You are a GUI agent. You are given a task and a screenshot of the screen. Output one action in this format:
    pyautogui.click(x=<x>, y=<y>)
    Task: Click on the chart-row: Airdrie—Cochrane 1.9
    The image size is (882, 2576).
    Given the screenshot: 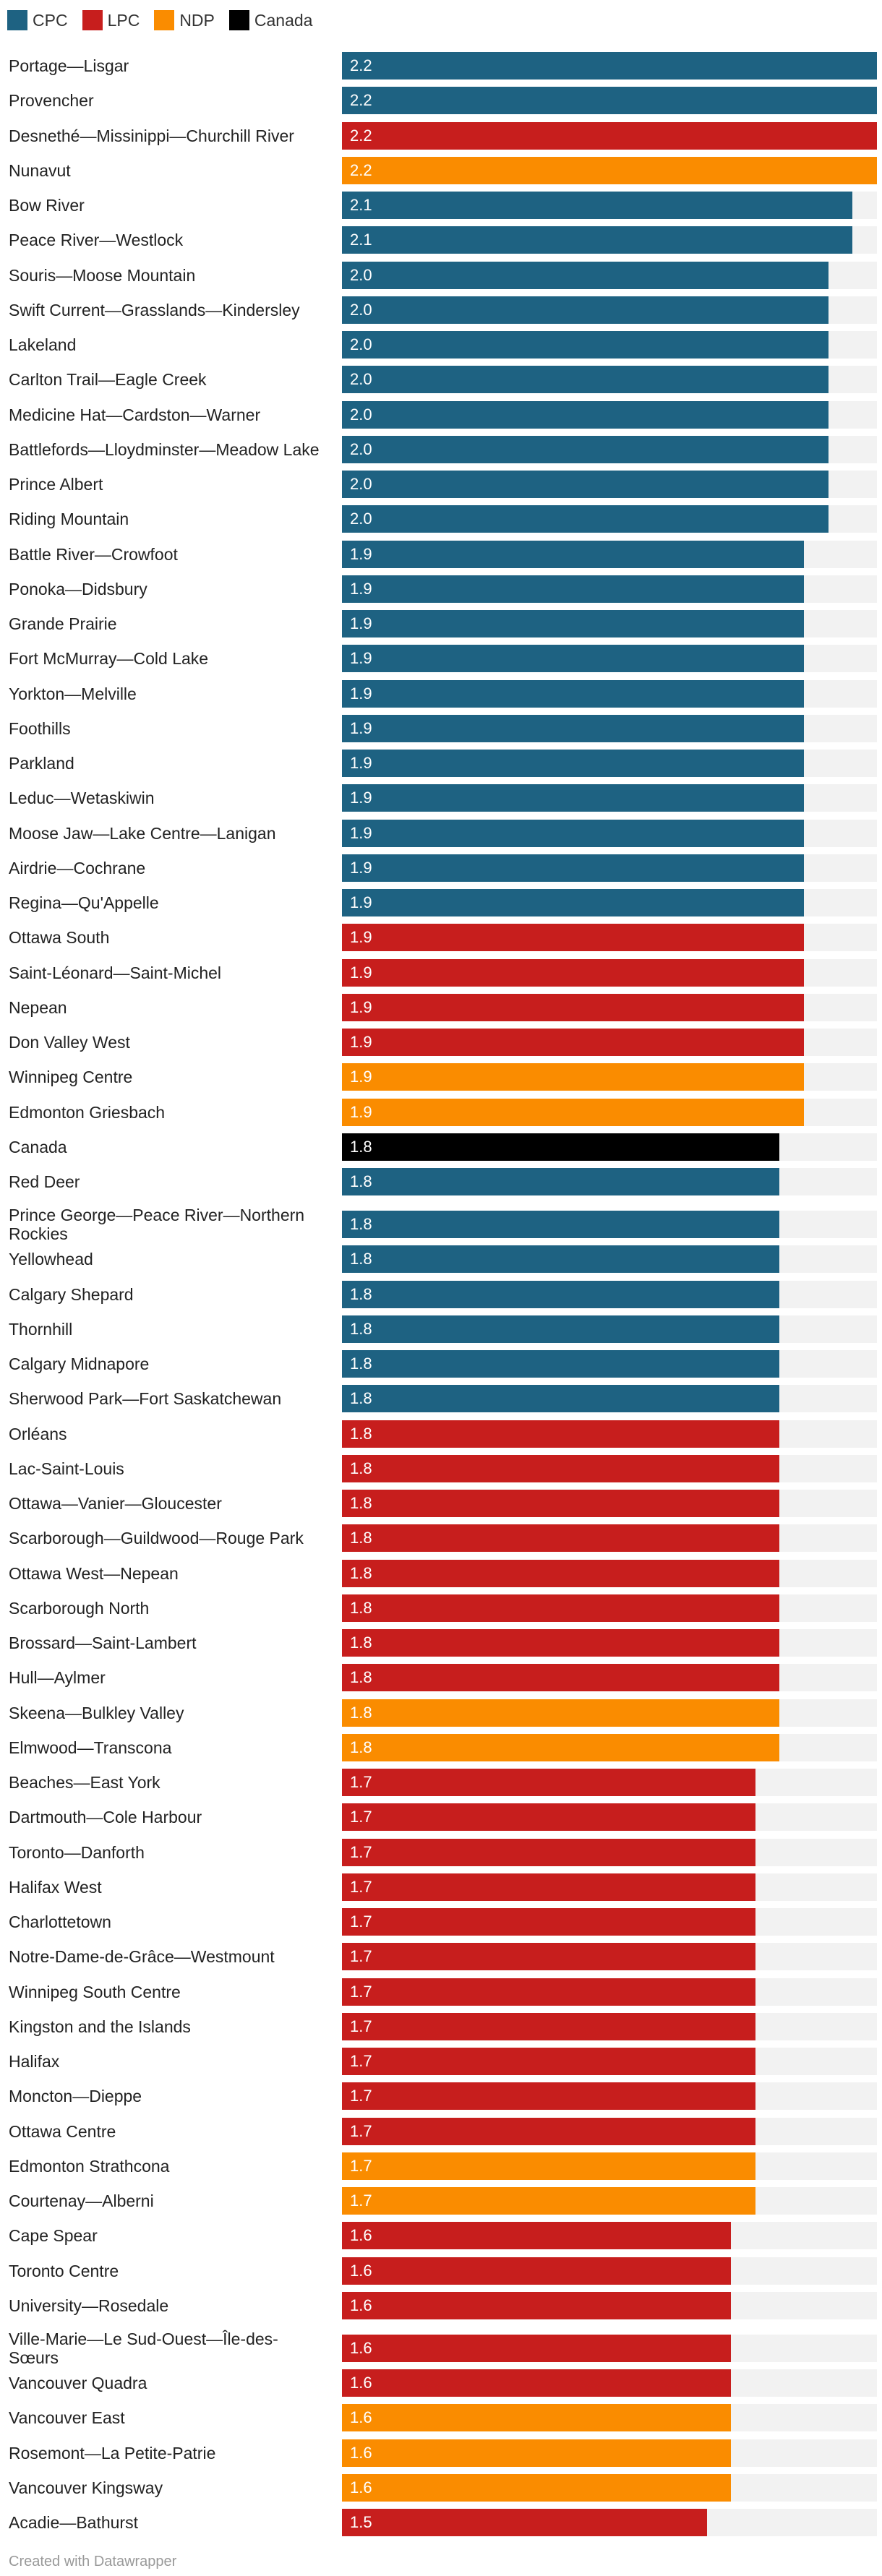 What is the action you would take?
    pyautogui.click(x=441, y=872)
    